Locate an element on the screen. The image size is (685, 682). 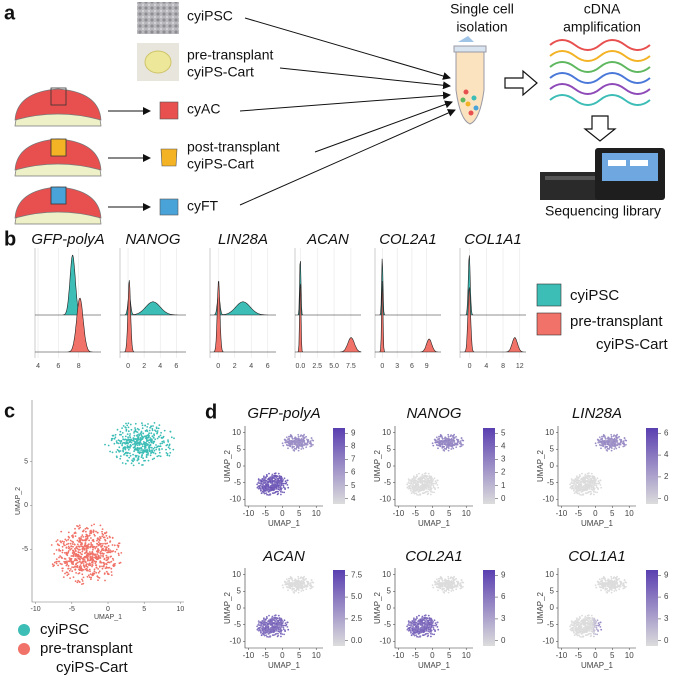
y-tick-label: -10 is located at coordinates (235, 640).